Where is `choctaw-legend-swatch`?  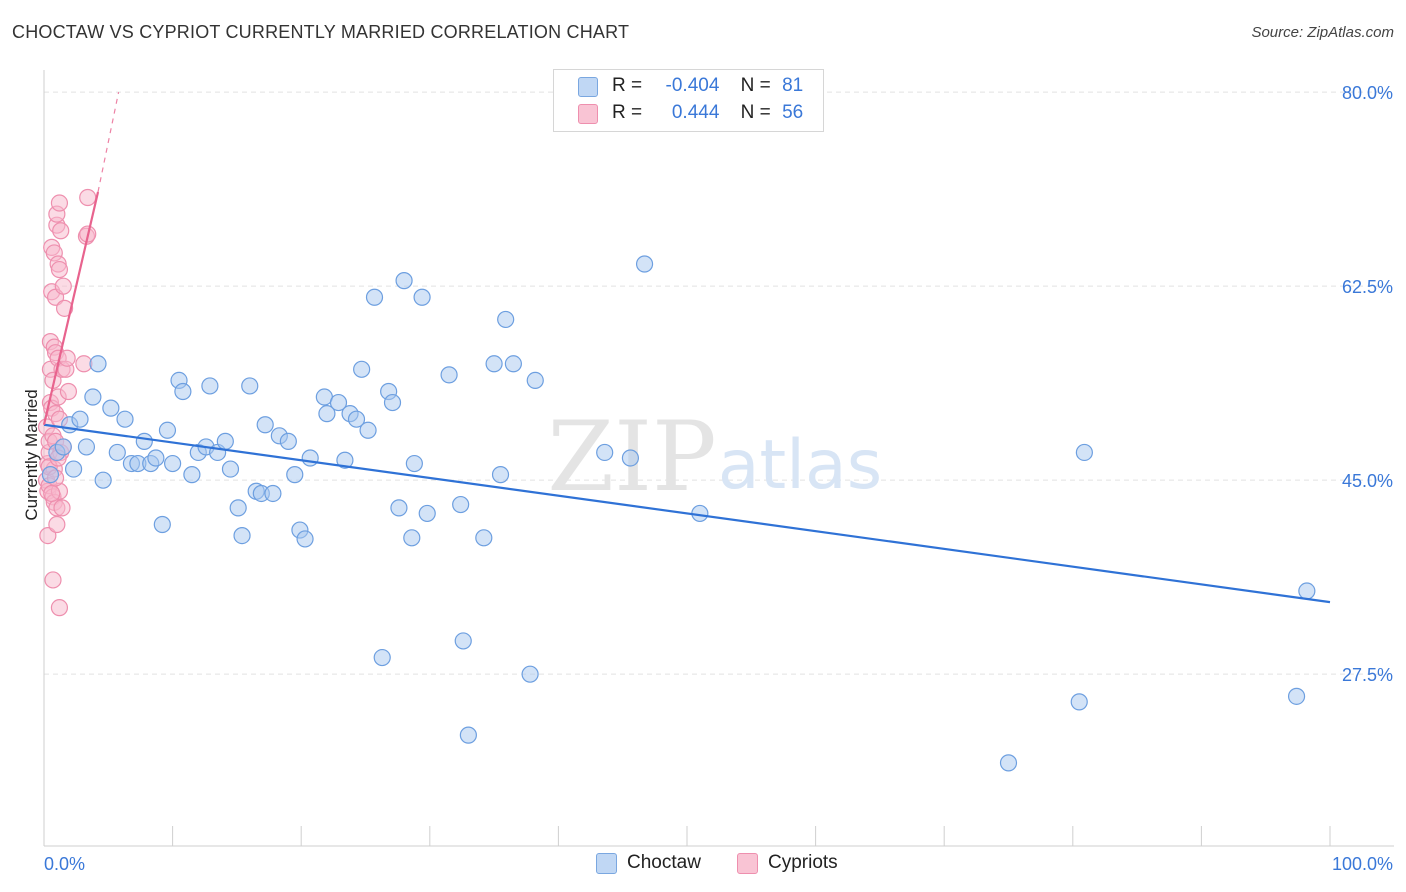
choctaw-legend-swatch is located at coordinates (606, 863).